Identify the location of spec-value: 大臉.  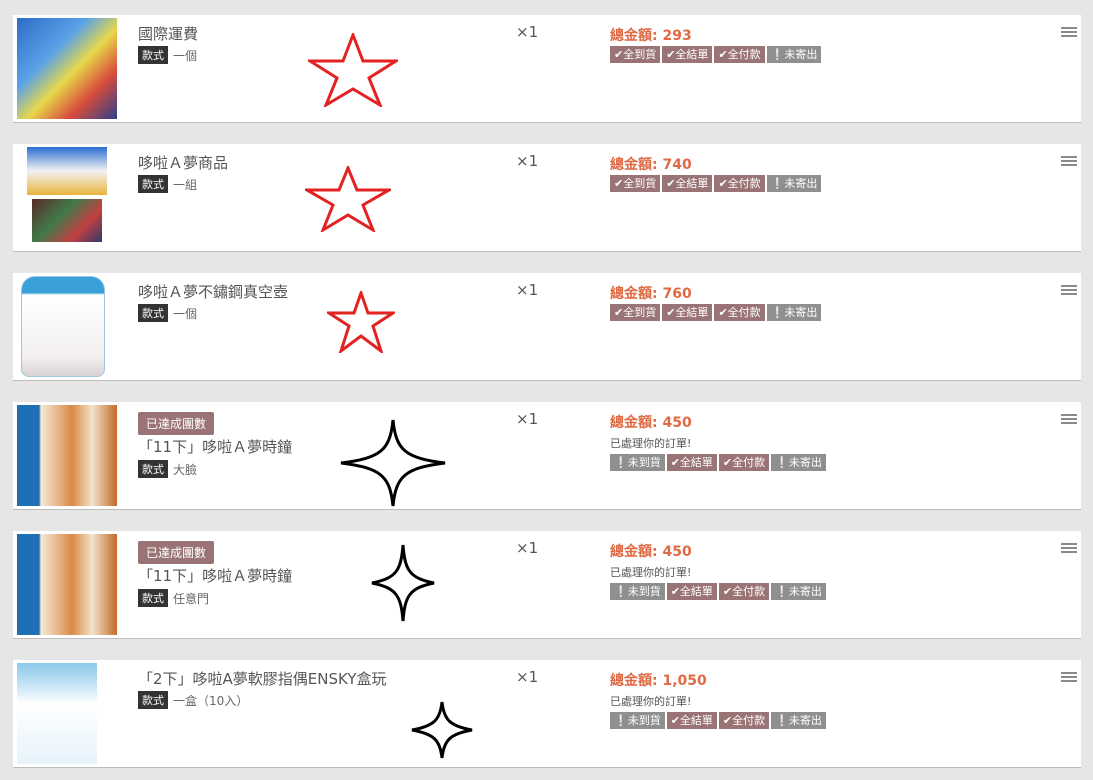
(185, 469).